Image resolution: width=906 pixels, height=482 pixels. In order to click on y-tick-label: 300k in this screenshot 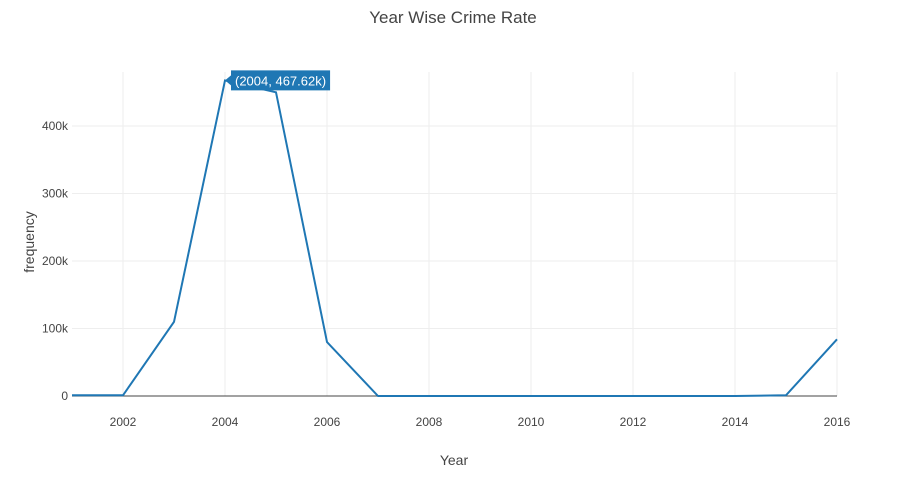, I will do `click(55, 194)`.